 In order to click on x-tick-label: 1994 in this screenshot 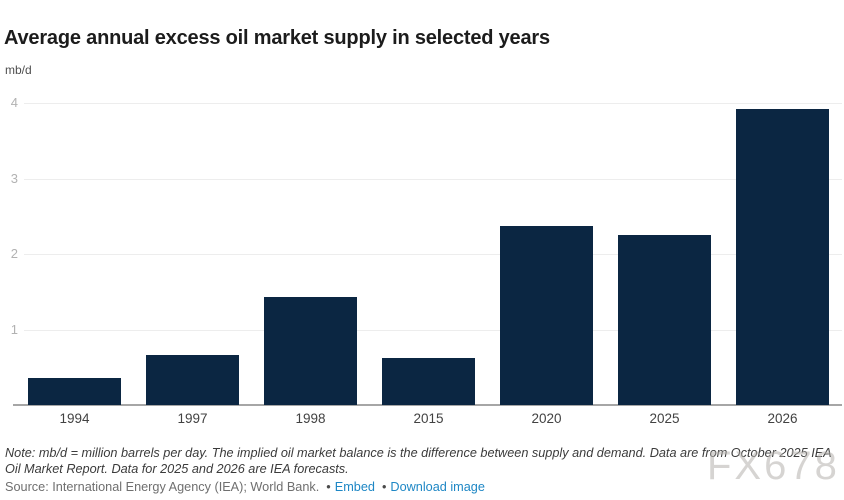, I will do `click(74, 418)`.